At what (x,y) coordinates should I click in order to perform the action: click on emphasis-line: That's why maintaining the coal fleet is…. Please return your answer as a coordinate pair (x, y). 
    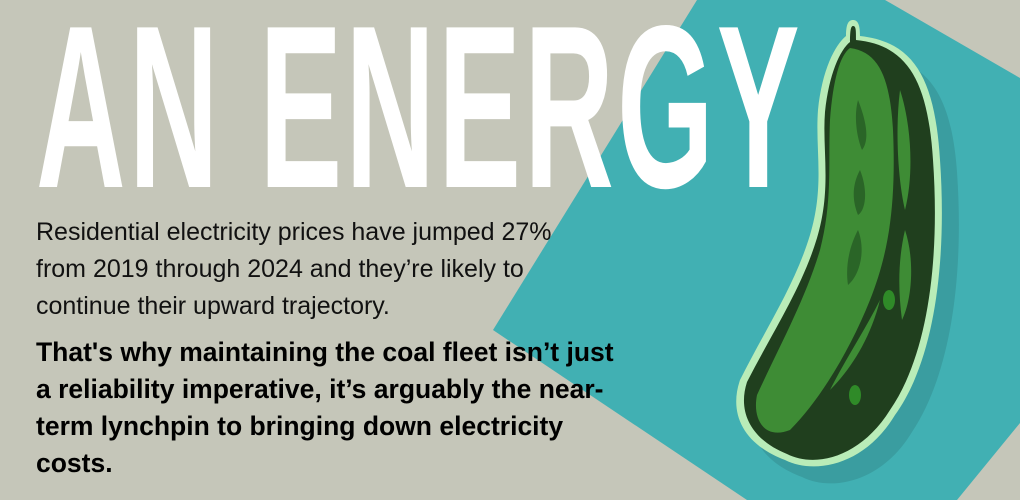
    Looking at the image, I should click on (325, 352).